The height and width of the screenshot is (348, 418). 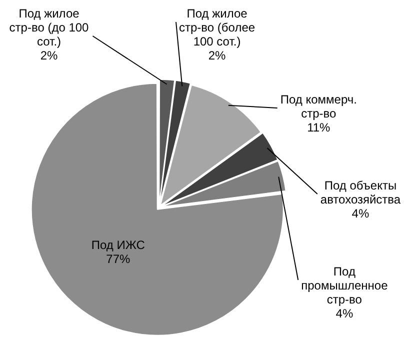 What do you see at coordinates (344, 285) in the screenshot?
I see `slice-label: Под промышленное стр-во` at bounding box center [344, 285].